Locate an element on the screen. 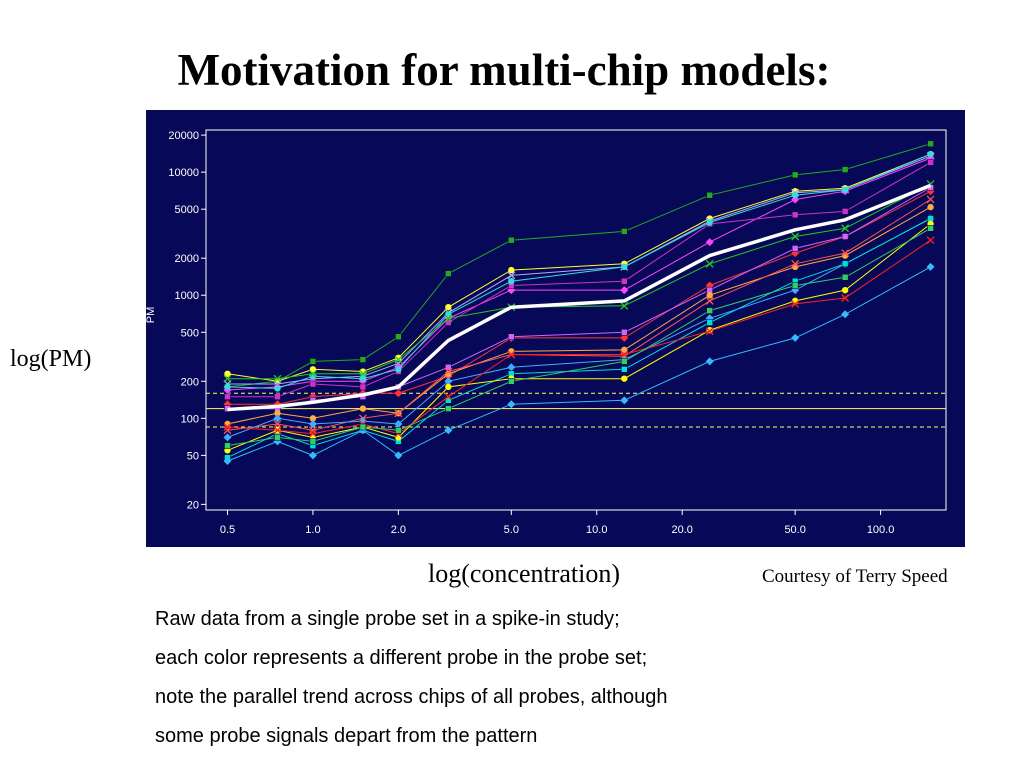  reference-lines is located at coordinates (576, 410).